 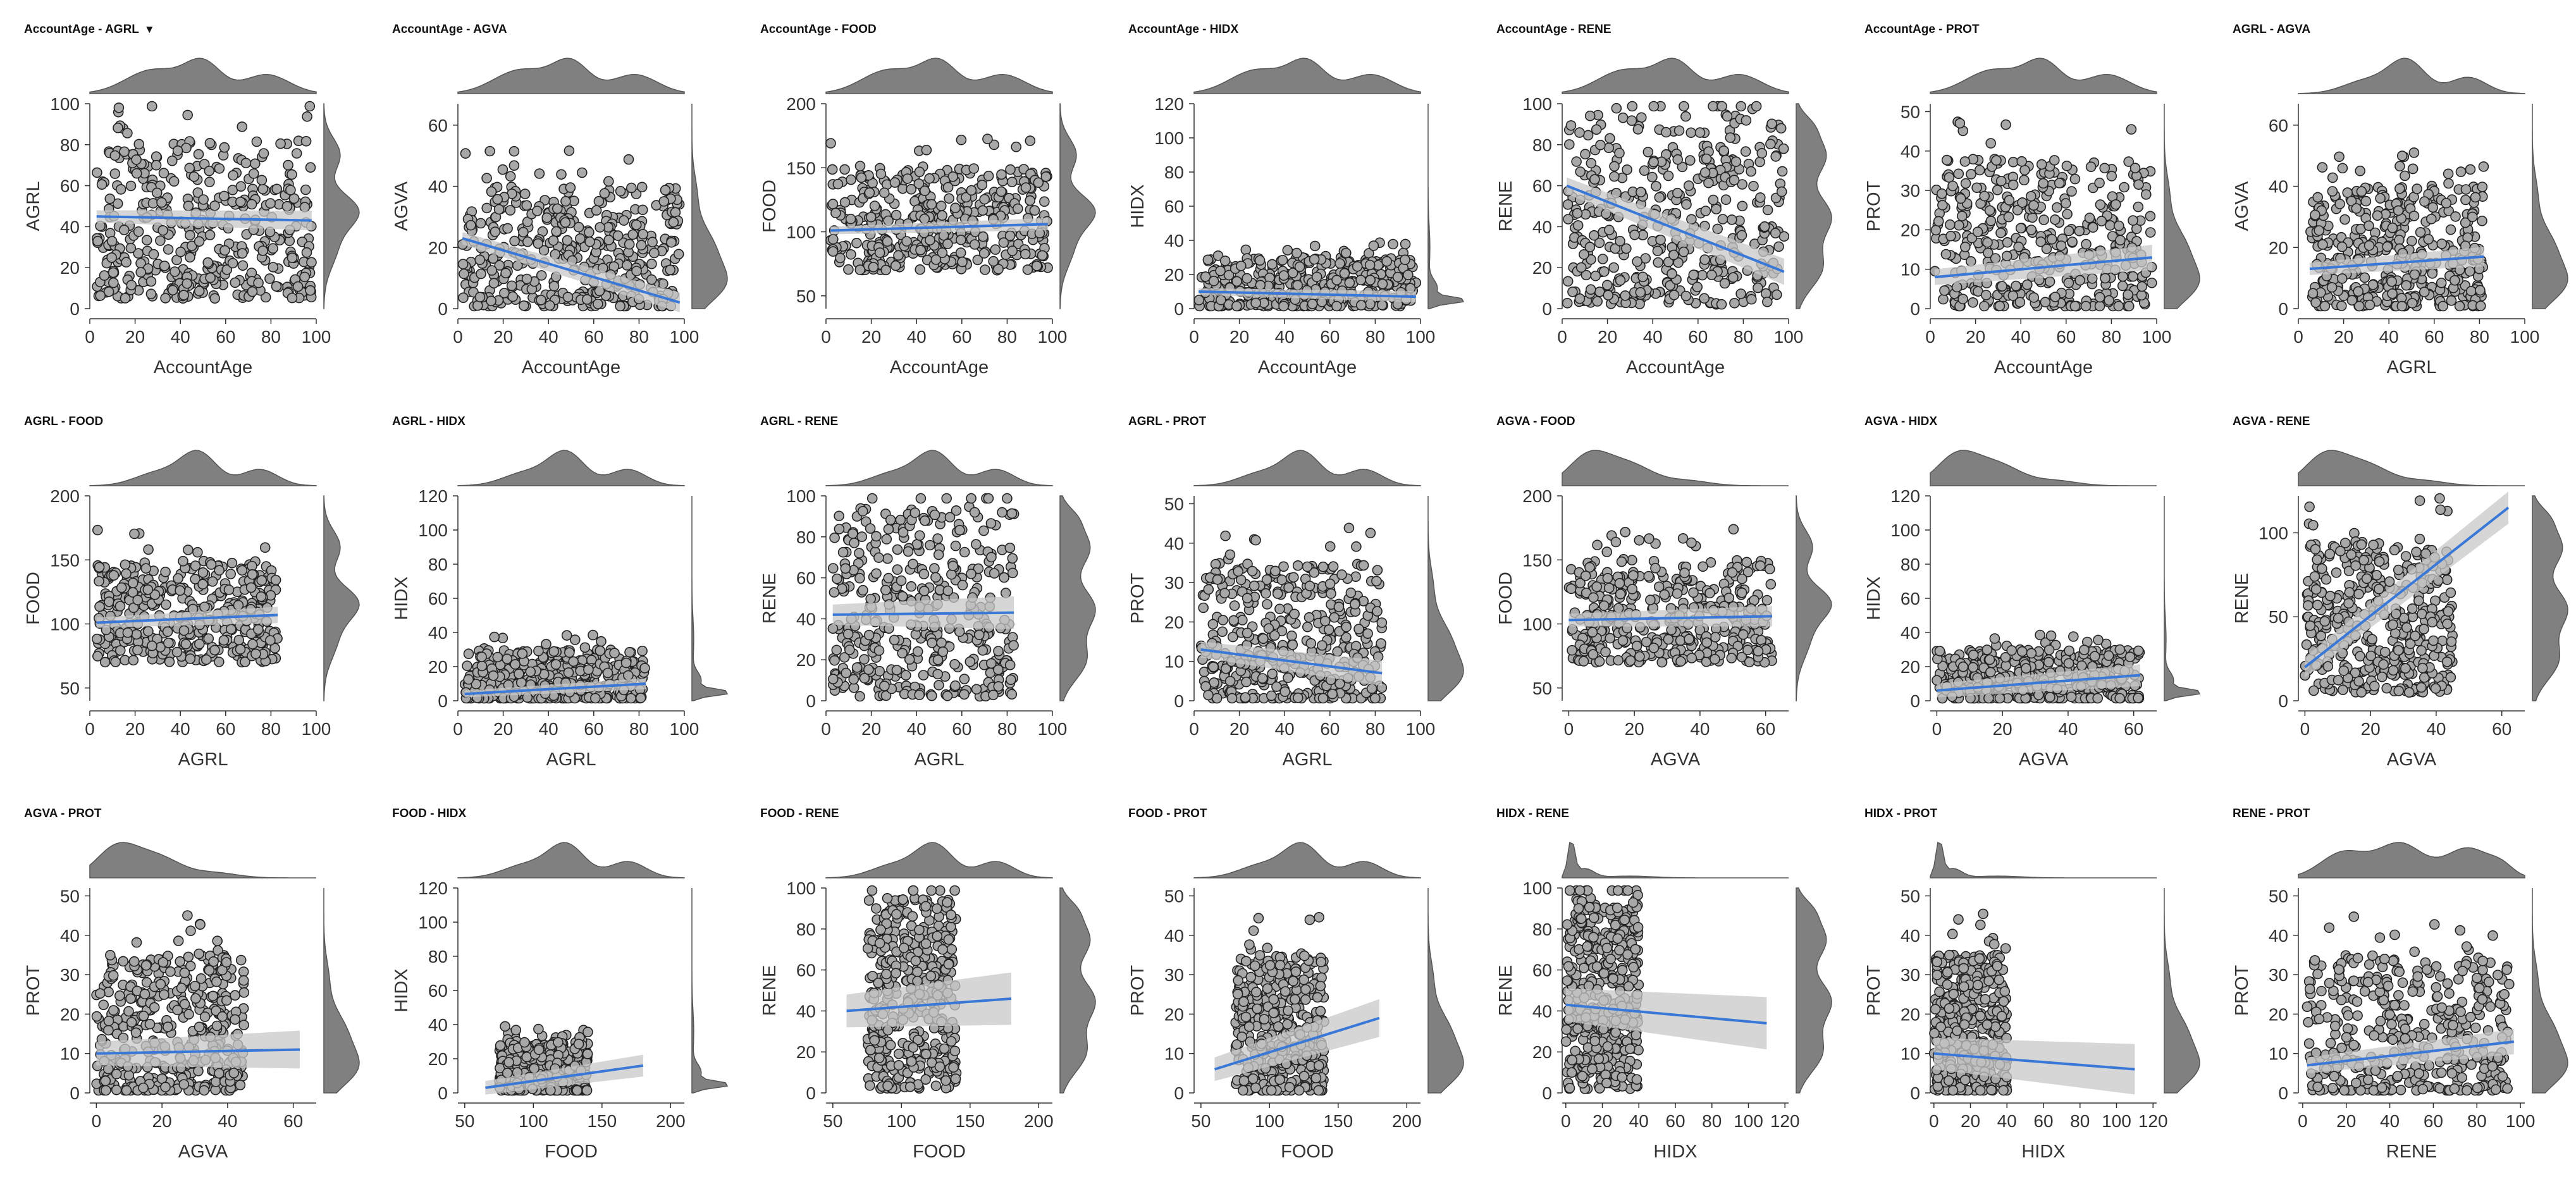 I want to click on x-axis-label: AccountAge, so click(x=203, y=367).